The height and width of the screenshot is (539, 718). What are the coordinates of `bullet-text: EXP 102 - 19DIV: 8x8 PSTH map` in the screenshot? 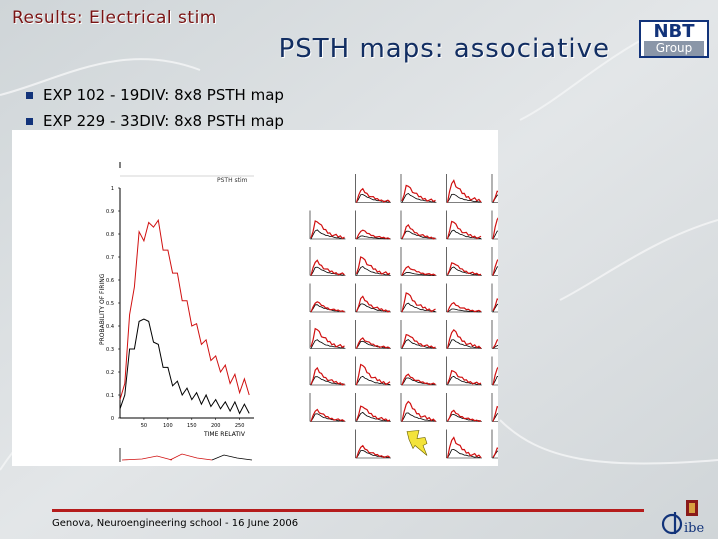 It's located at (163, 95).